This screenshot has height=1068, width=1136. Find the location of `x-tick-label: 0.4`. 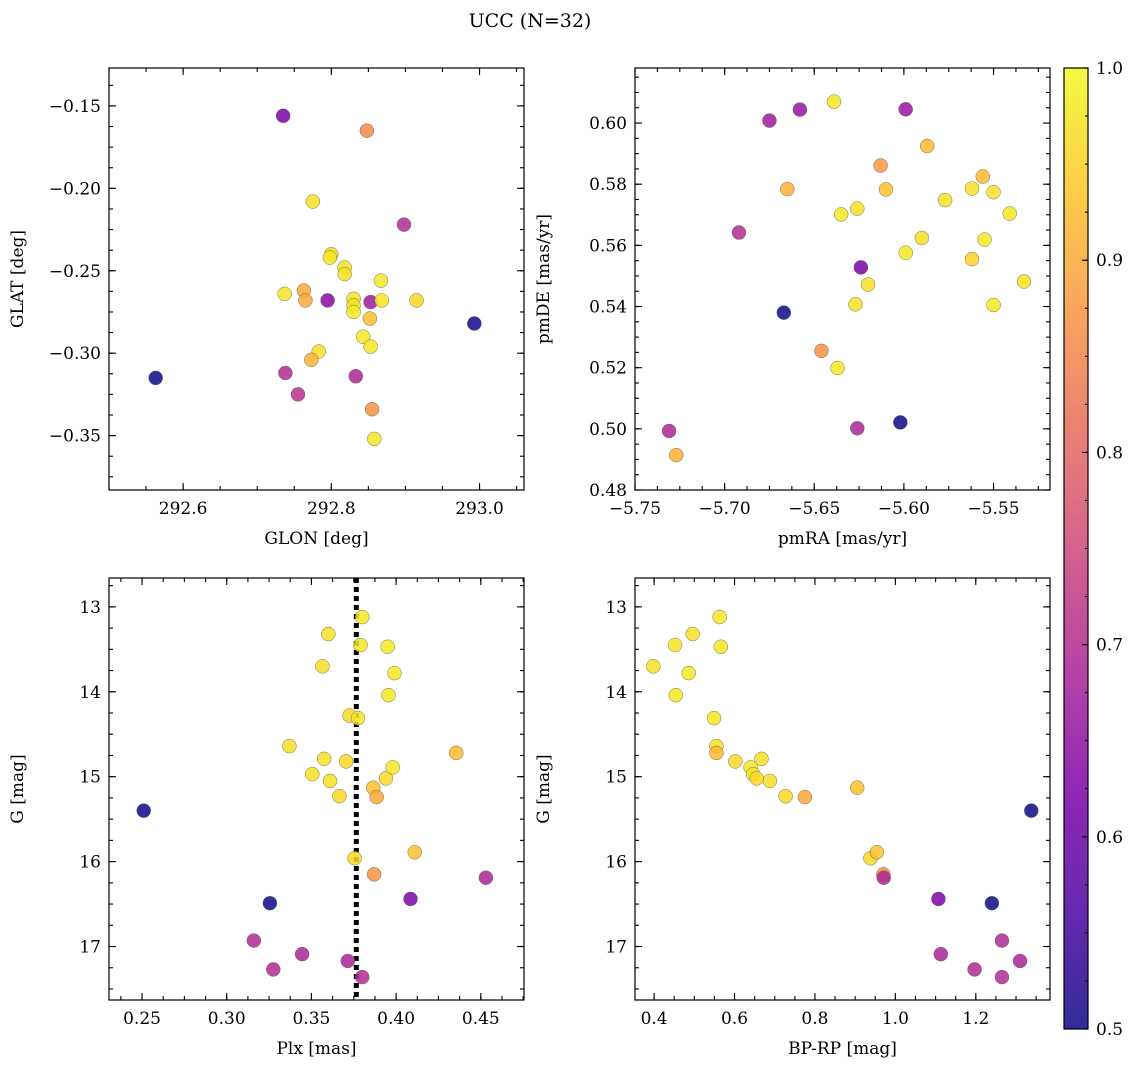

x-tick-label: 0.4 is located at coordinates (654, 1019).